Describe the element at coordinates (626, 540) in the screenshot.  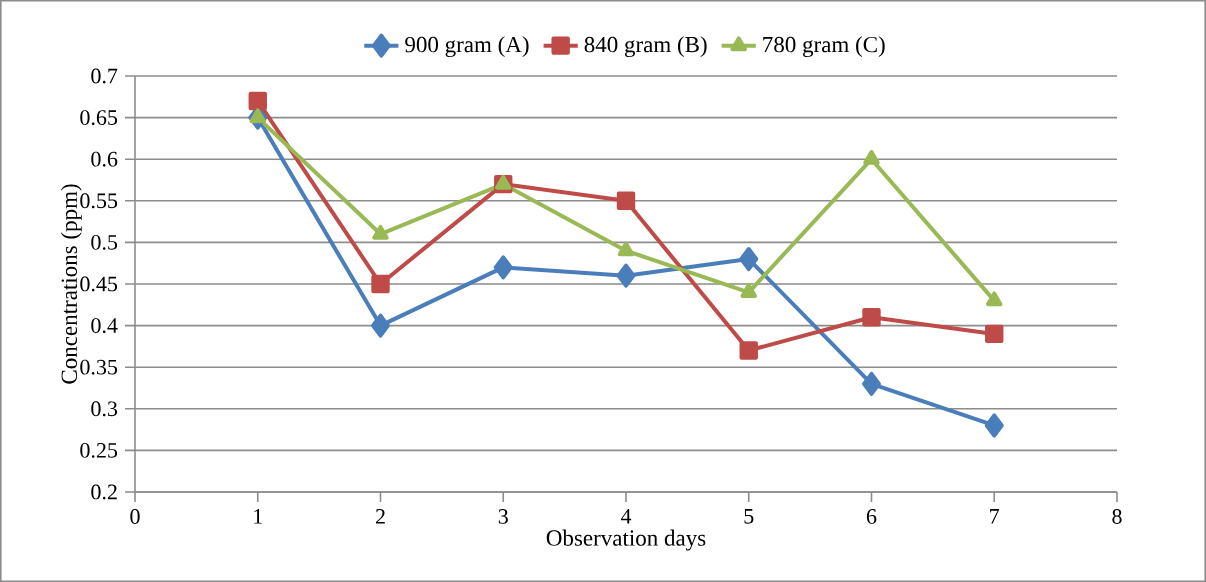
I see `x-axis-title: Observation days` at that location.